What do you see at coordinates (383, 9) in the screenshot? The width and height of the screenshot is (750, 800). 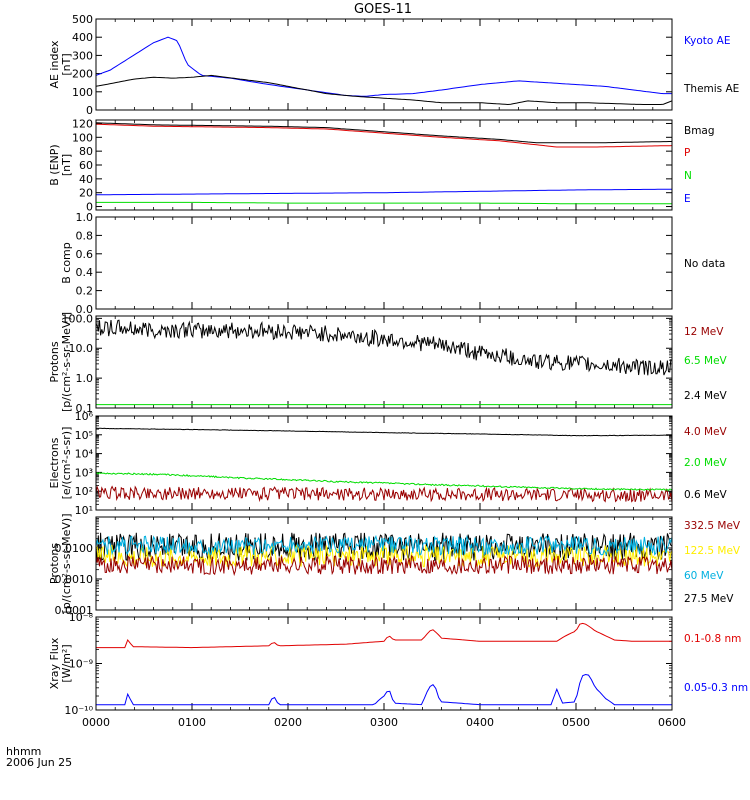 I see `plot-title: GOES-11` at bounding box center [383, 9].